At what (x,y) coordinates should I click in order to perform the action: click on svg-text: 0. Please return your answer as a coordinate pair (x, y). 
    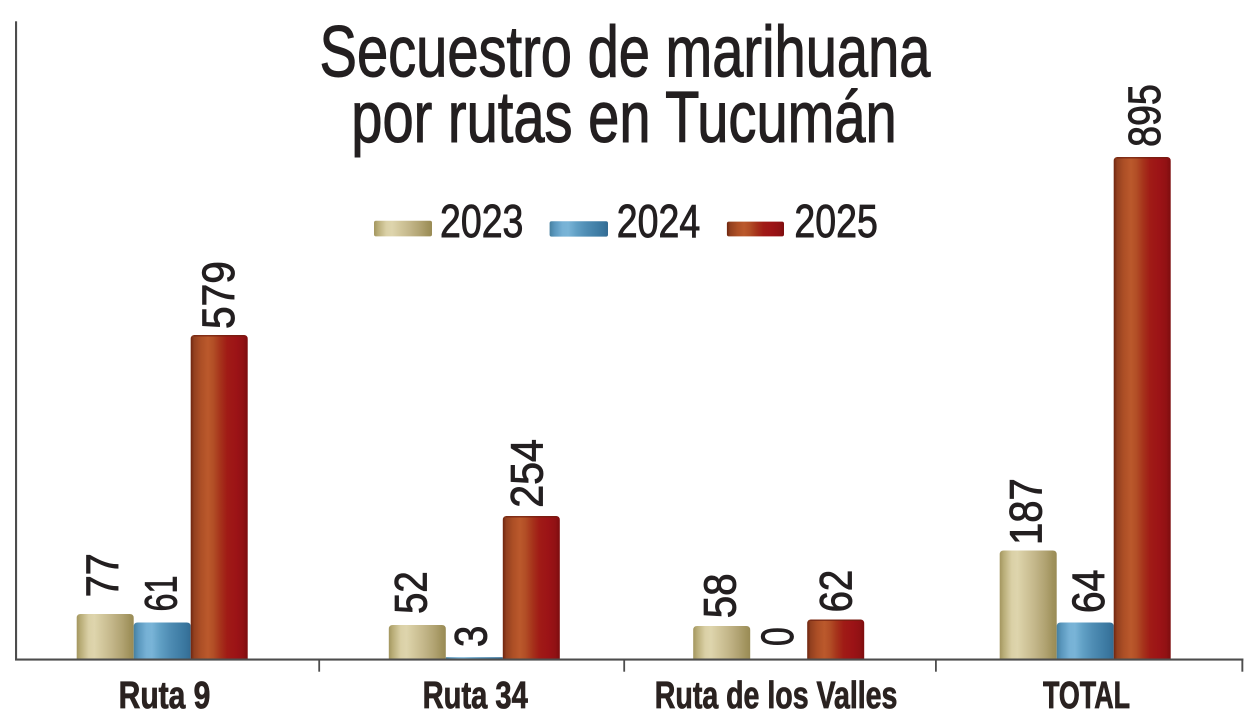
    Looking at the image, I should click on (778, 636).